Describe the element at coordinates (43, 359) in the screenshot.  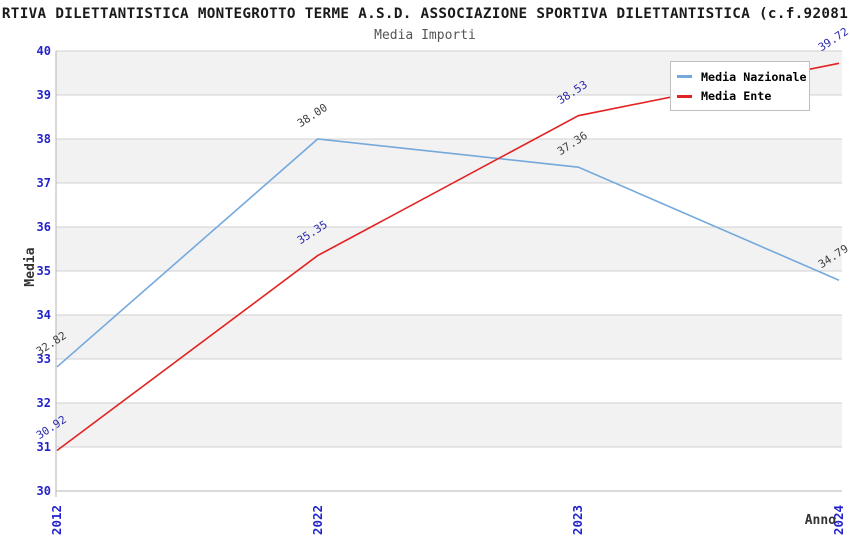
I see `y-tick-label: 33` at that location.